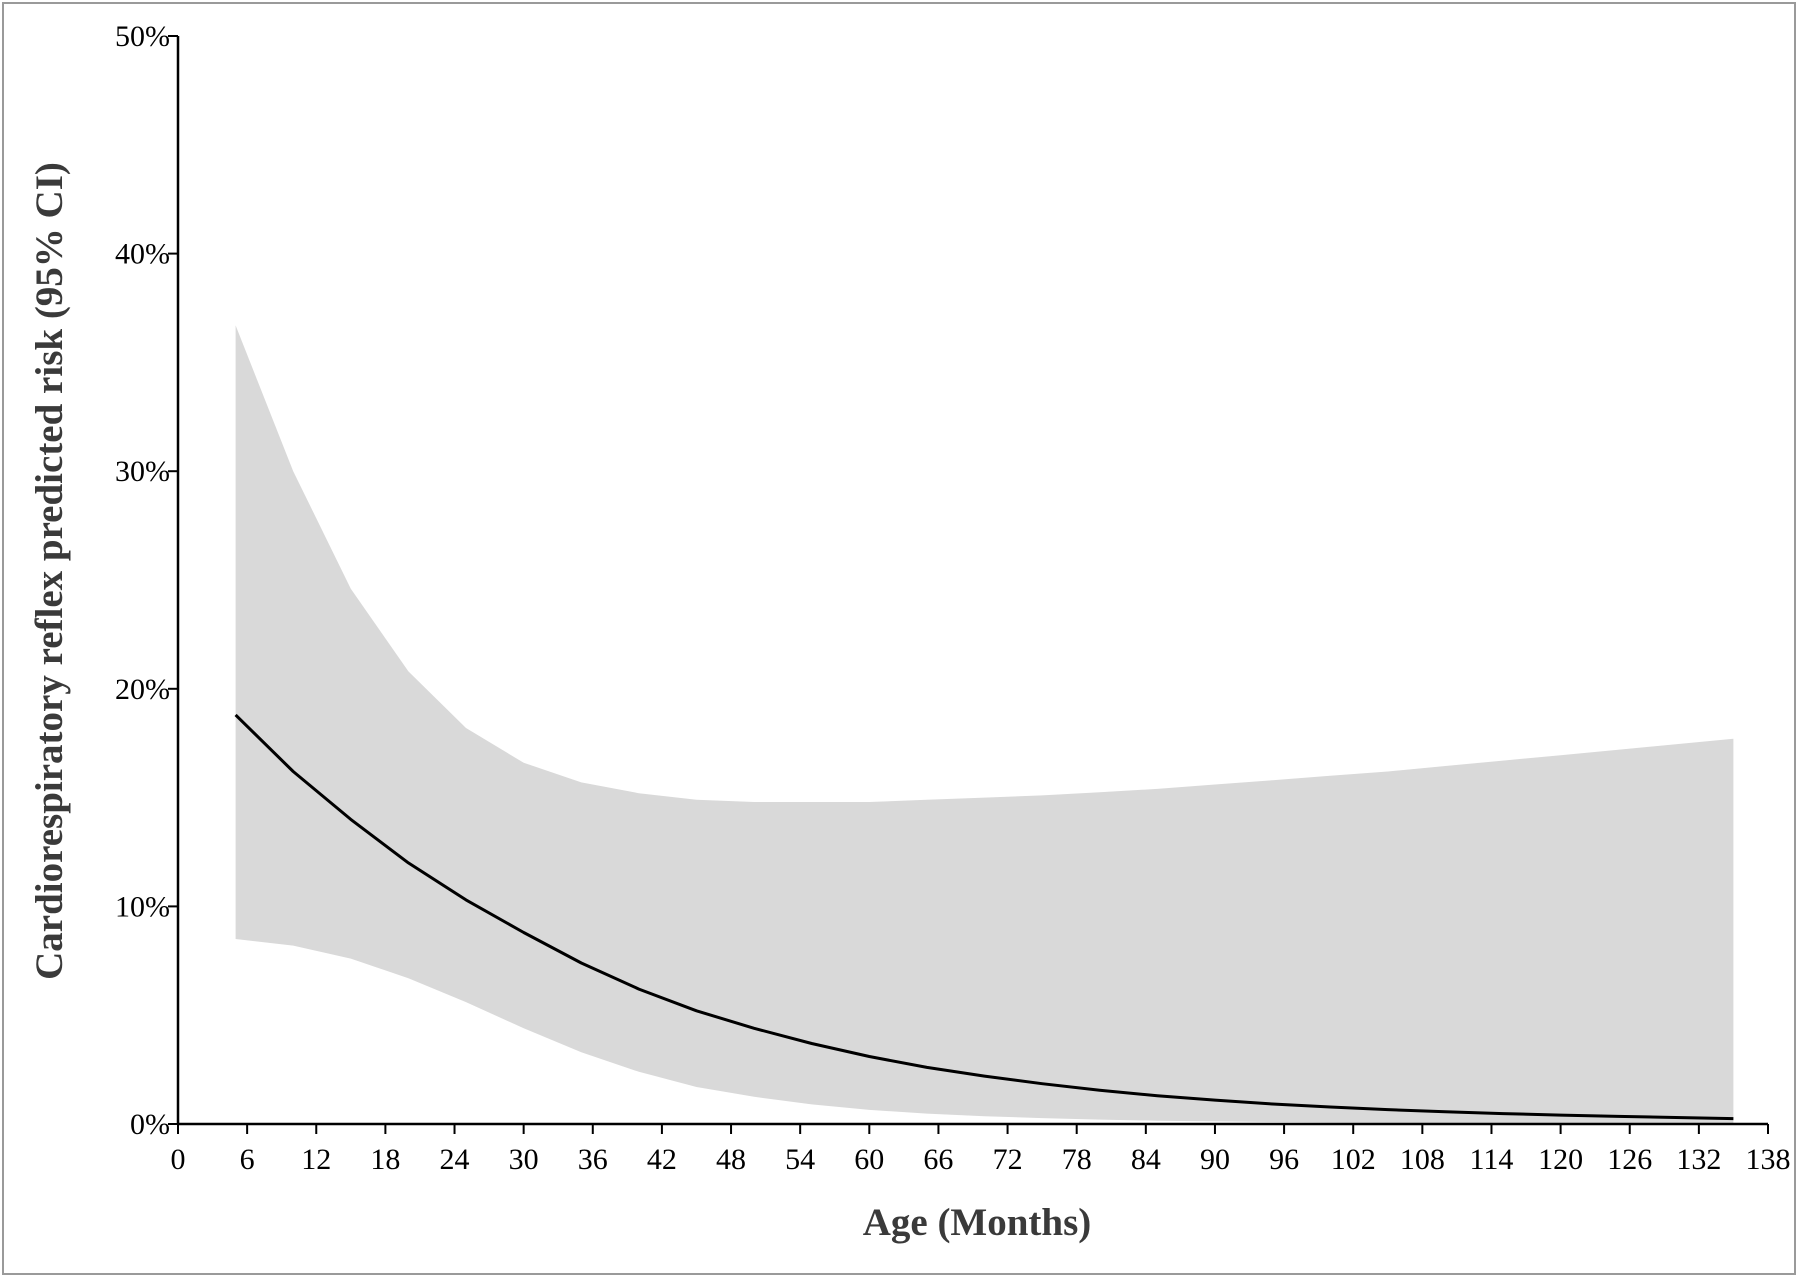 Image resolution: width=1800 pixels, height=1279 pixels. What do you see at coordinates (316, 1159) in the screenshot?
I see `x-tick-label: 12` at bounding box center [316, 1159].